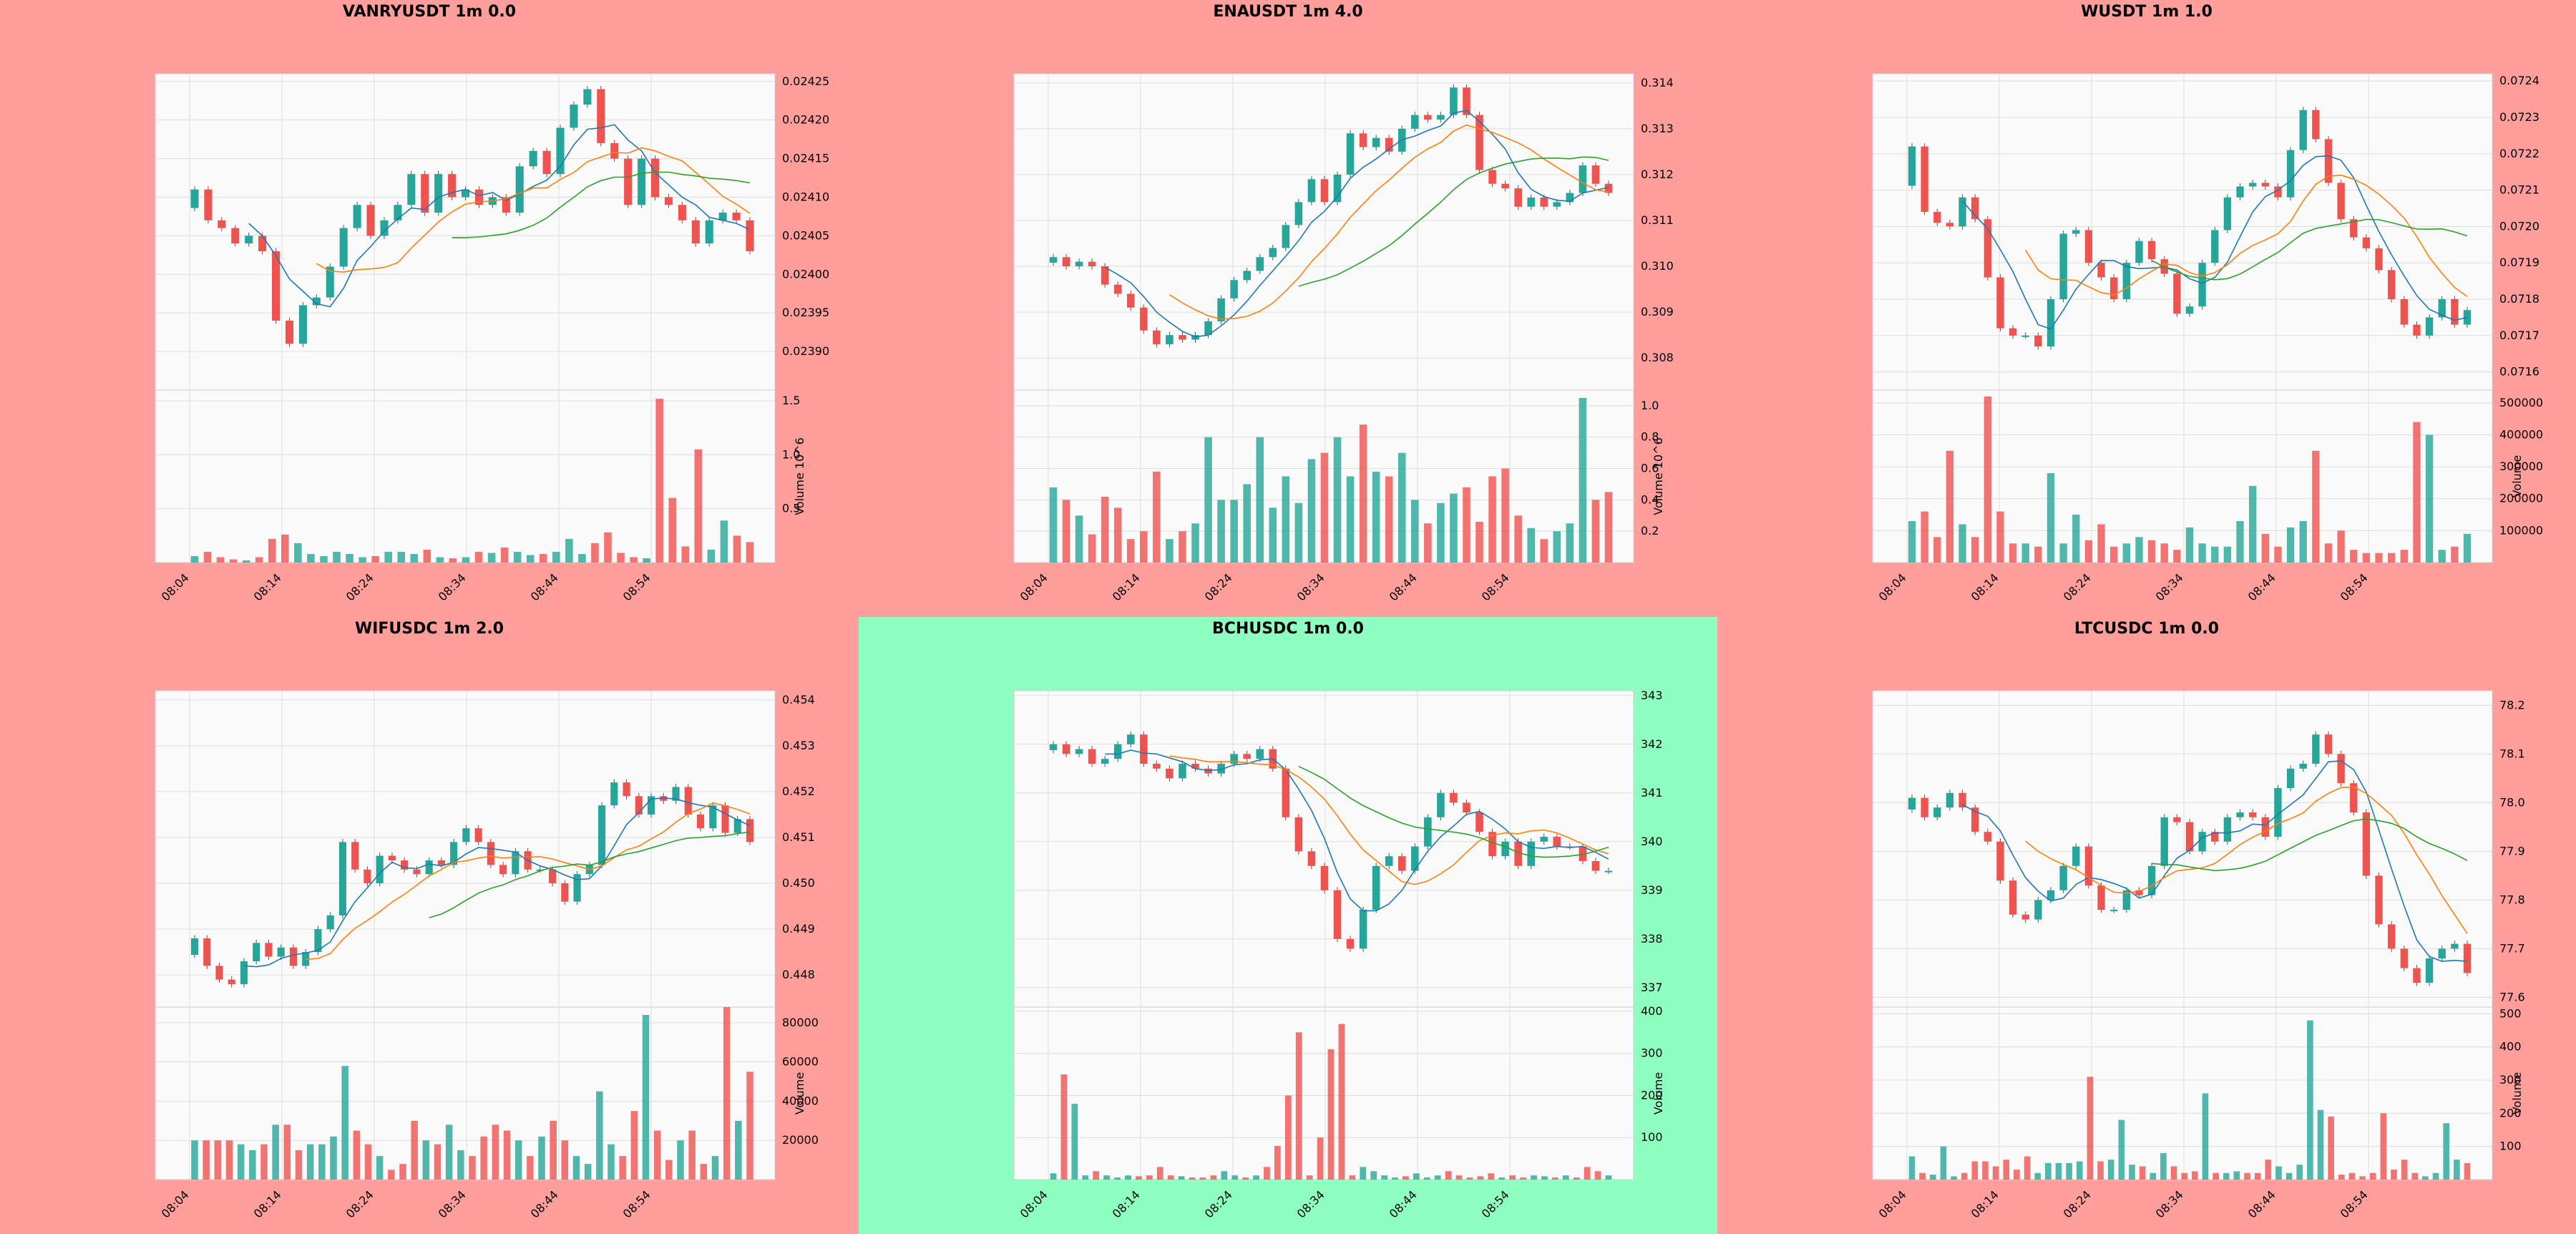 The image size is (2576, 1234). What do you see at coordinates (2519, 81) in the screenshot?
I see `y-tick-label: 0.0724` at bounding box center [2519, 81].